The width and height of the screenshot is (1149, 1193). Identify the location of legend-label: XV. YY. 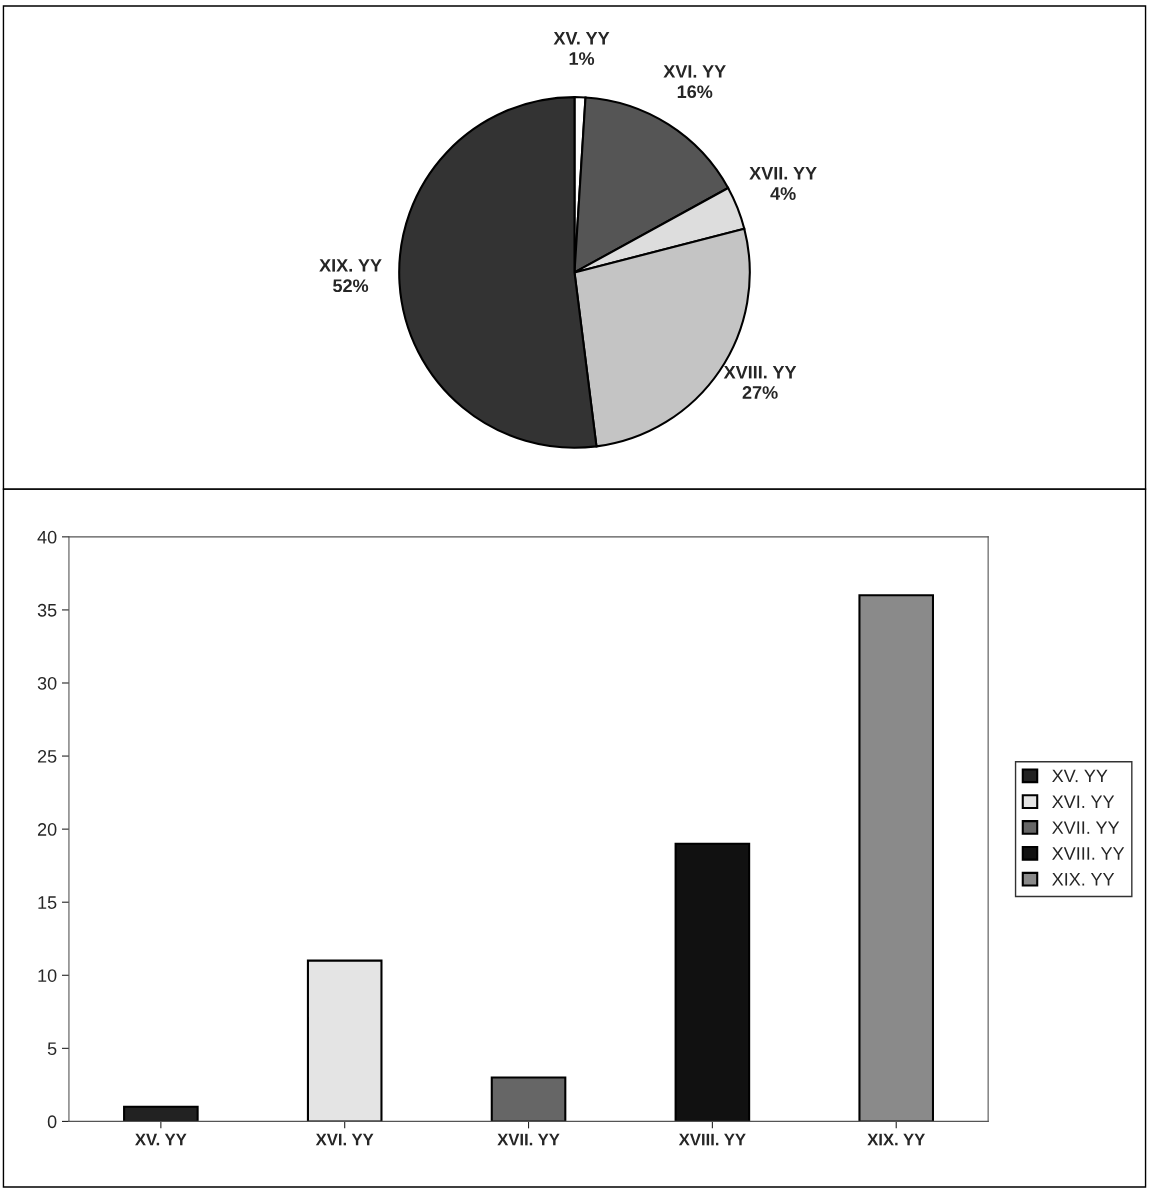
(1080, 776).